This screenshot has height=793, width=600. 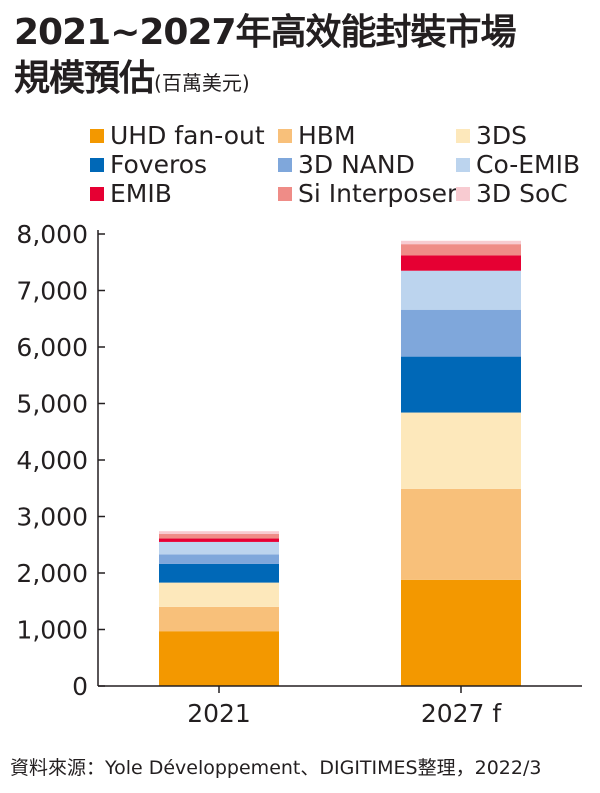 I want to click on bar-2027-f-co-emib, so click(x=461, y=290).